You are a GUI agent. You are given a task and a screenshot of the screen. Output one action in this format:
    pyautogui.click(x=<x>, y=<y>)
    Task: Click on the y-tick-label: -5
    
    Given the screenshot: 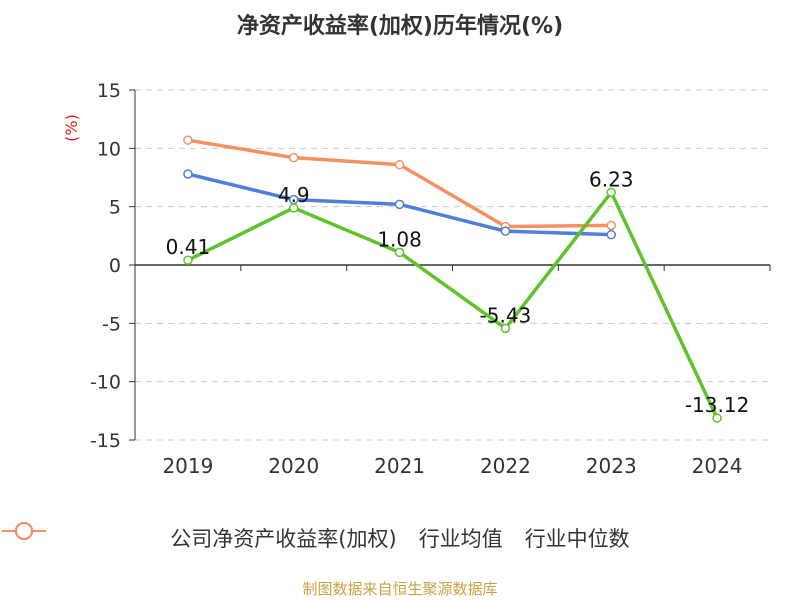 What is the action you would take?
    pyautogui.click(x=111, y=324)
    